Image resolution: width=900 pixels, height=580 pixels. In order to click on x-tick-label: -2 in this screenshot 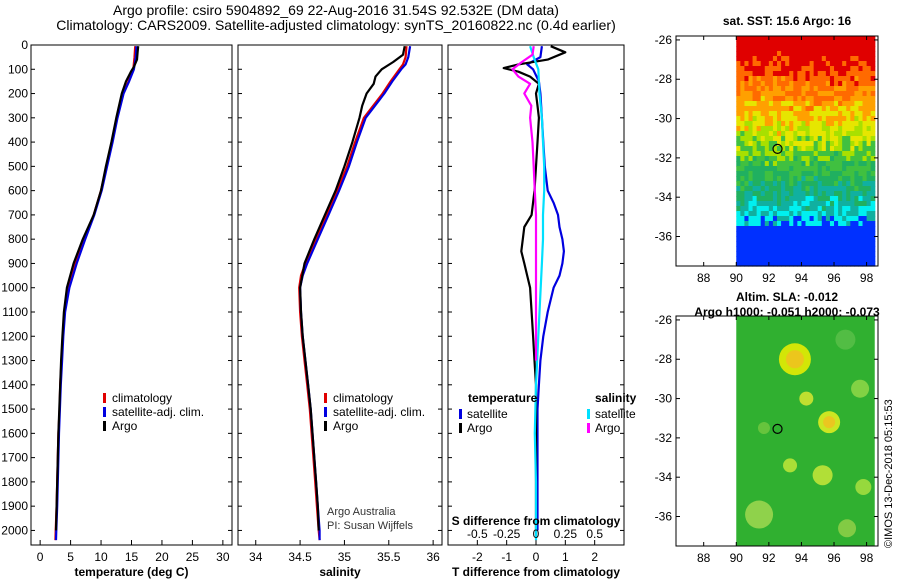, I will do `click(477, 557)`.